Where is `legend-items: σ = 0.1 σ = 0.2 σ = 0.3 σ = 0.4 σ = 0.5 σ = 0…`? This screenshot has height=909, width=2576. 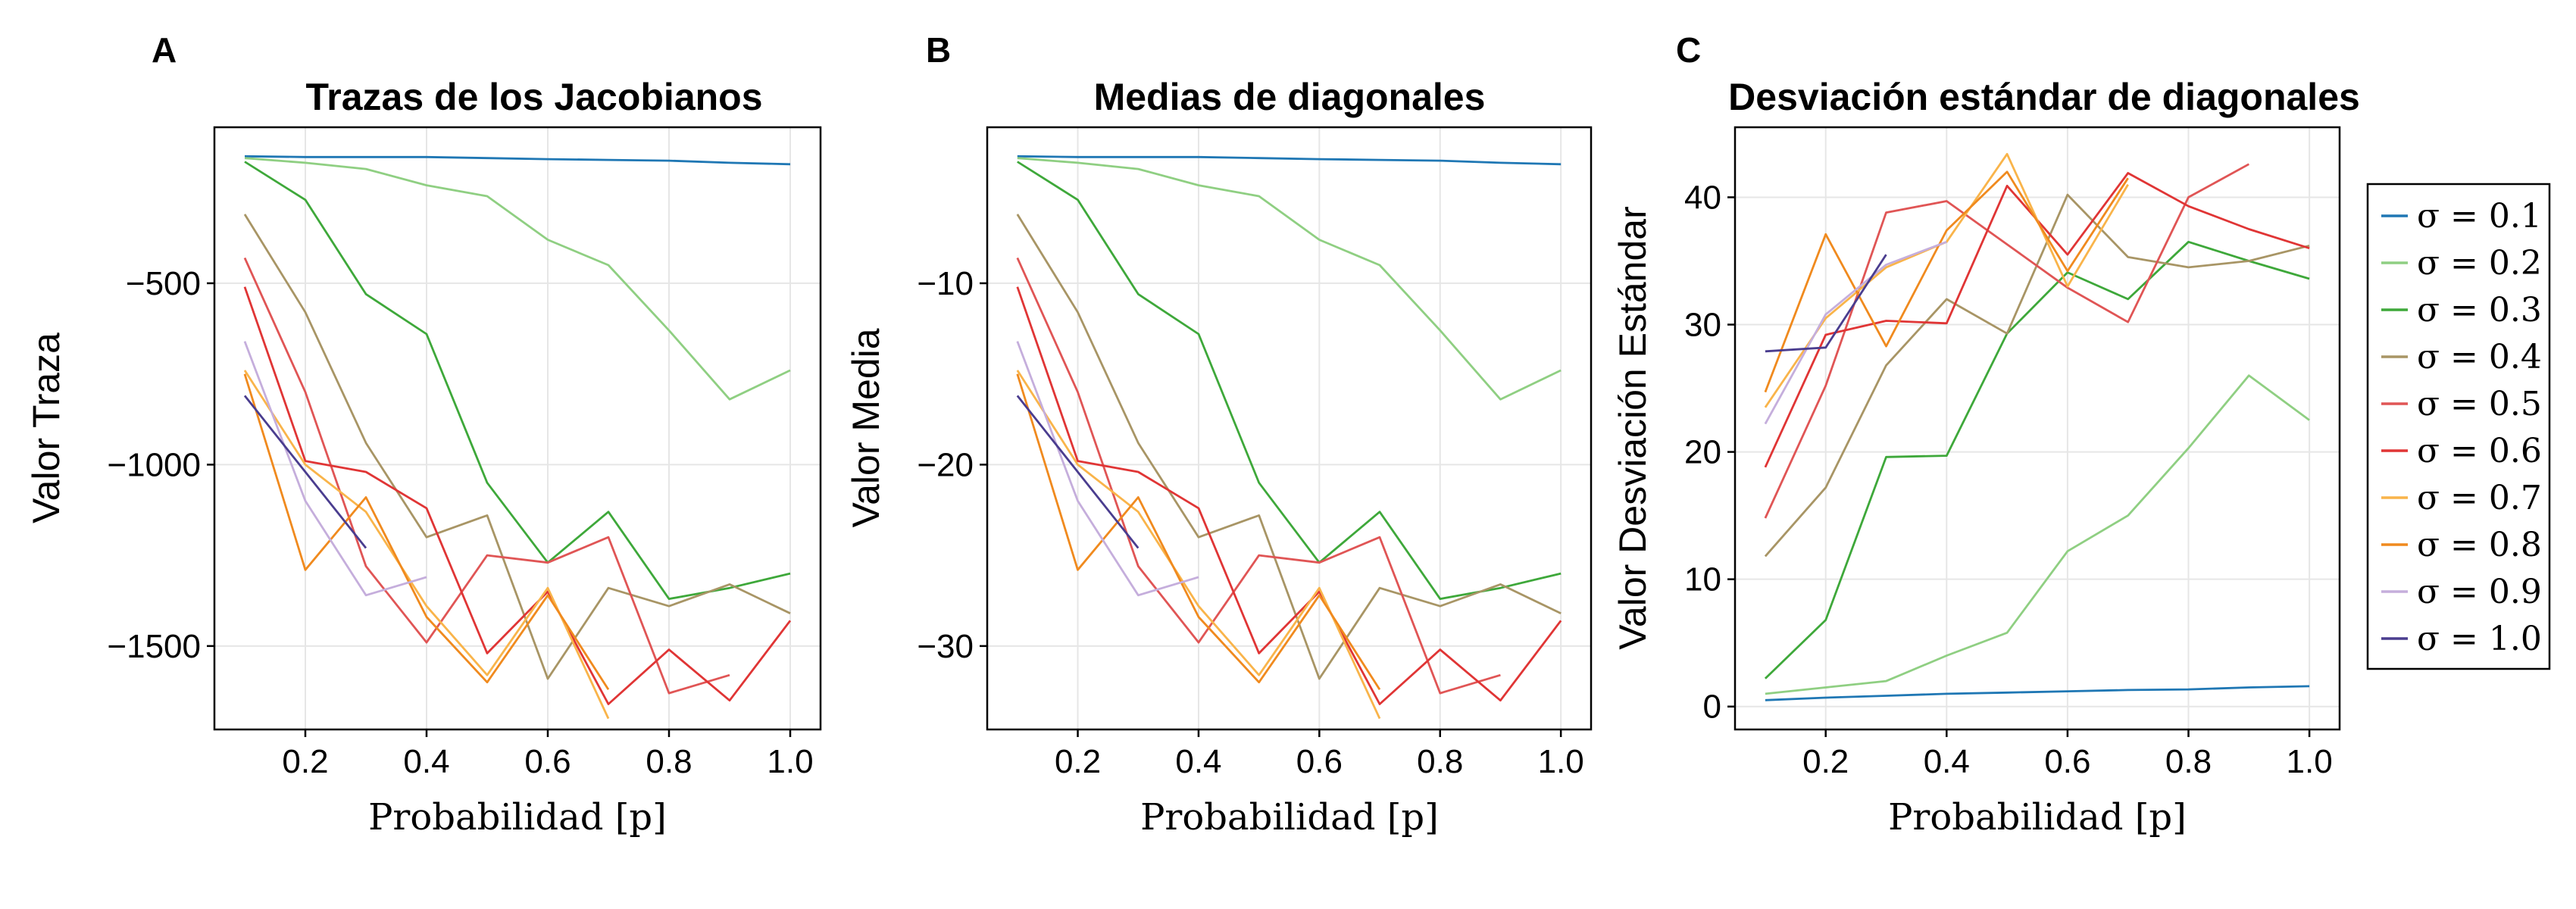
legend-items: σ = 0.1 σ = 0.2 σ = 0.3 σ = 0.4 σ = 0.5 σ = 0… is located at coordinates (2461, 427).